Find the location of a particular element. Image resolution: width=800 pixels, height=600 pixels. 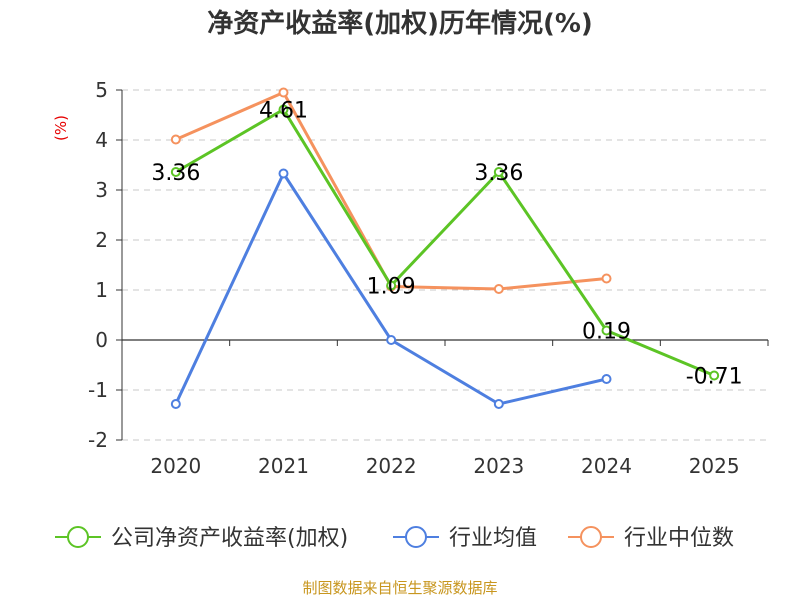

x-tick-label: 2025 is located at coordinates (714, 466).